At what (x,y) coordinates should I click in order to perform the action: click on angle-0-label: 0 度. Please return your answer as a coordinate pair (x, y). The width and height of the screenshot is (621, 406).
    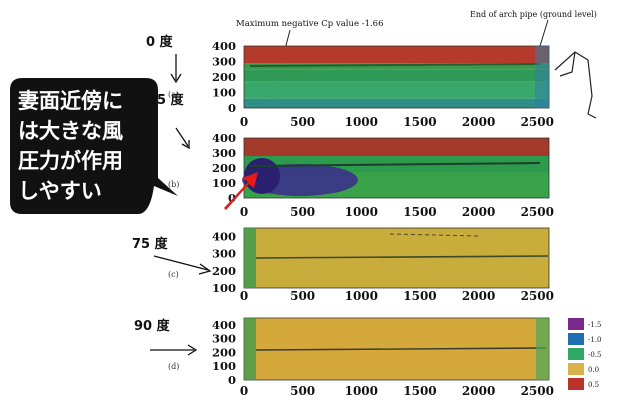
    Looking at the image, I should click on (160, 42).